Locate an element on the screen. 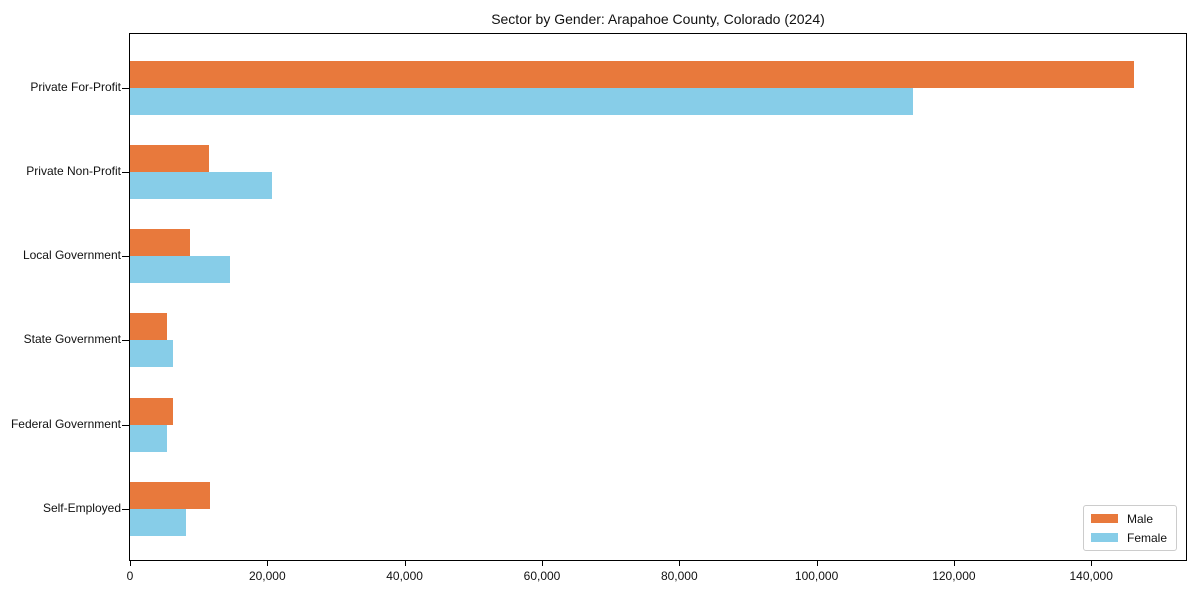  x-tick-label-140-000: 140,000 is located at coordinates (1091, 576).